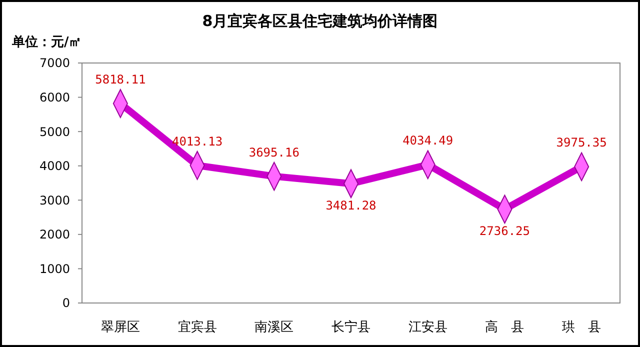  Describe the element at coordinates (66, 303) in the screenshot. I see `y-tick-label: 0` at that location.